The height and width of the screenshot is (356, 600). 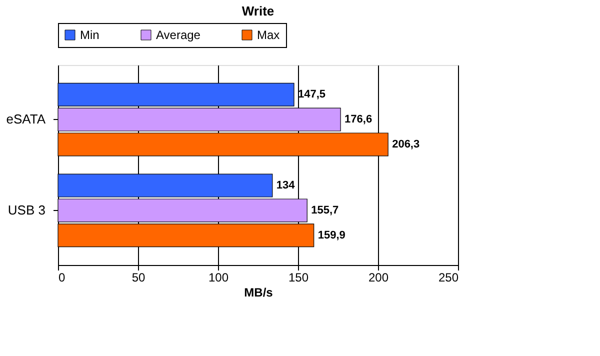 What do you see at coordinates (358, 120) in the screenshot?
I see `data-label: 176,6` at bounding box center [358, 120].